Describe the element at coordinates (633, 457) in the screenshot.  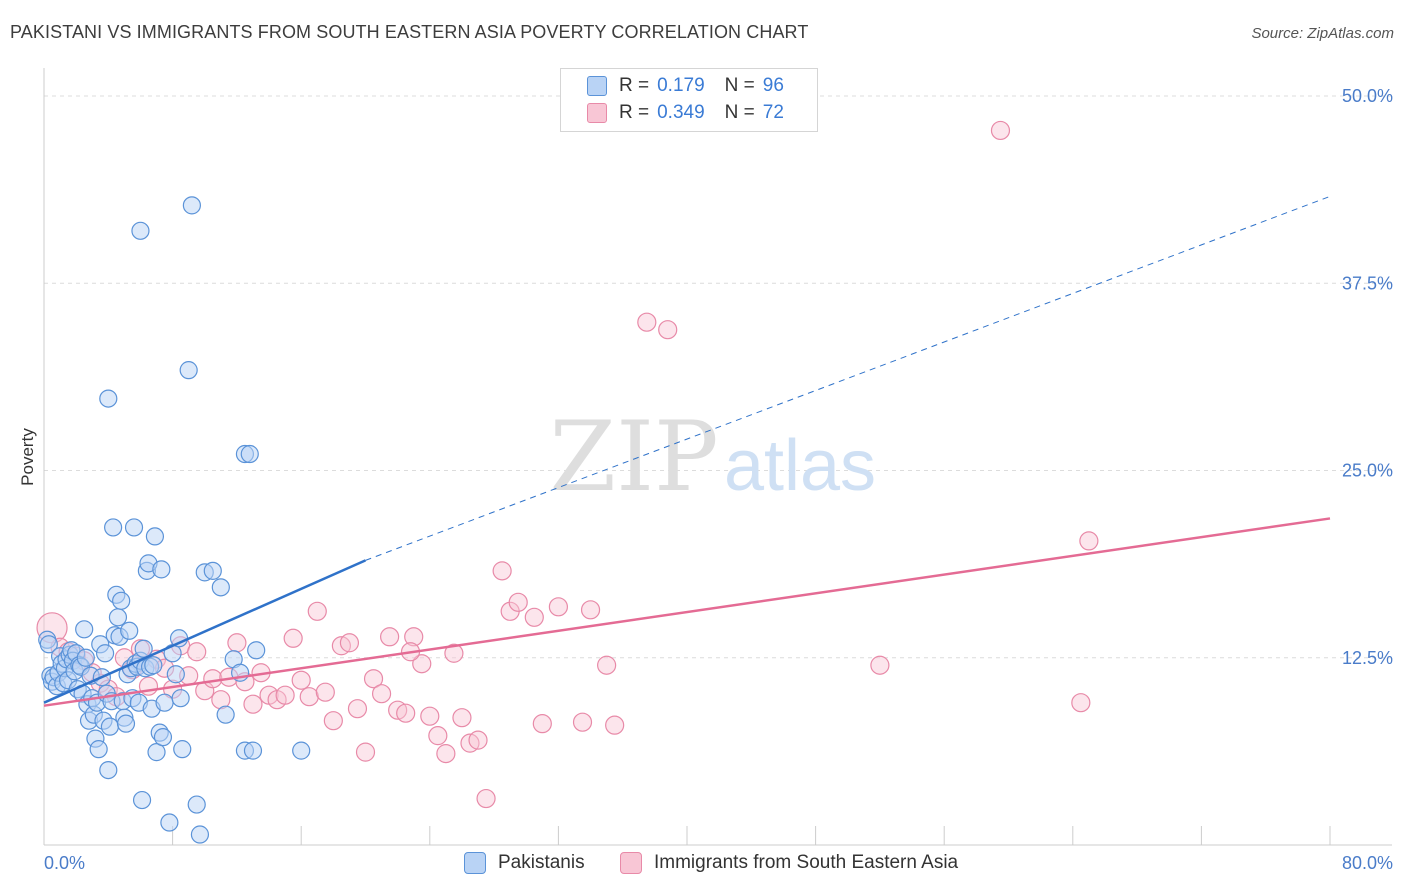
I see `watermark-zip: ZIP` at that location.